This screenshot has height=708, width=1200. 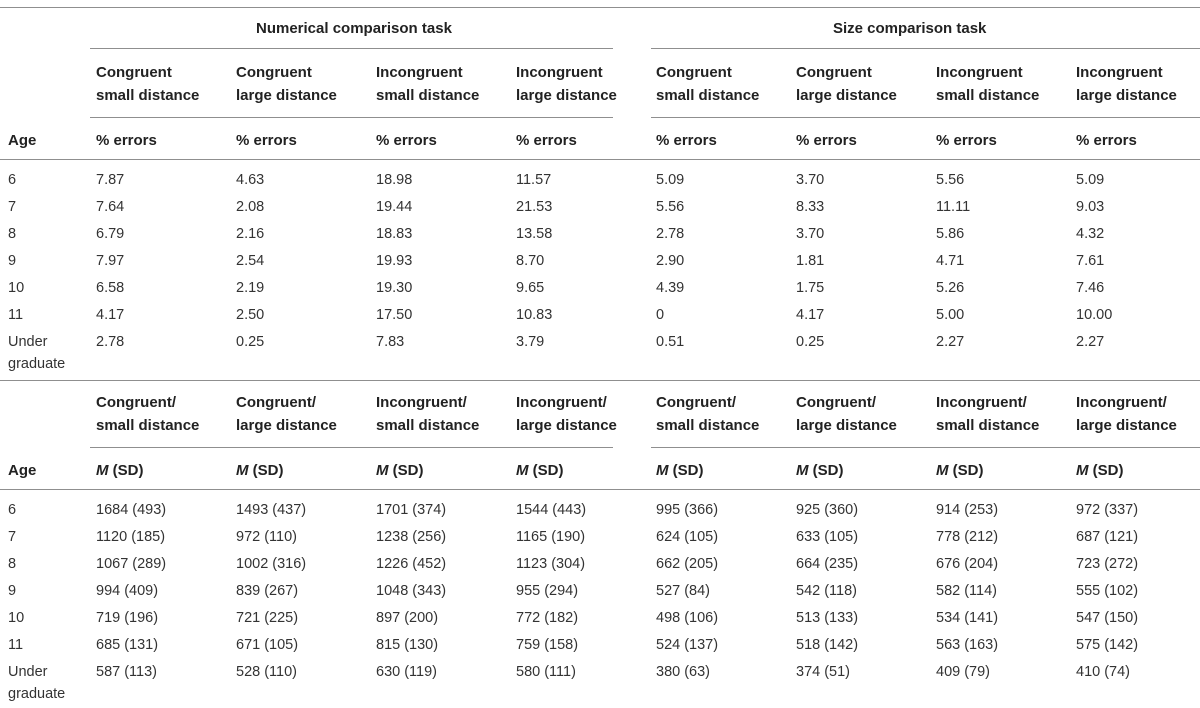 I want to click on data-cell: 547 (150), so click(x=1107, y=618).